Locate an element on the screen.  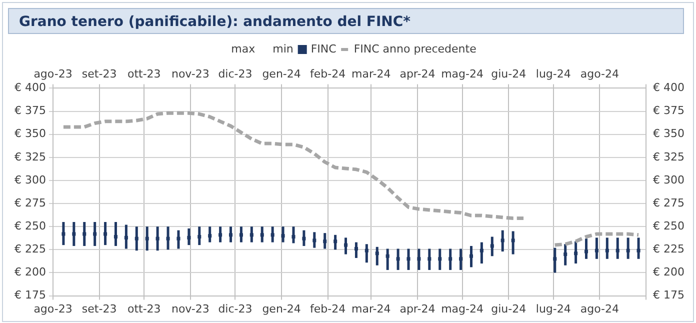
y2-tick-label: € 200 is located at coordinates (668, 272).